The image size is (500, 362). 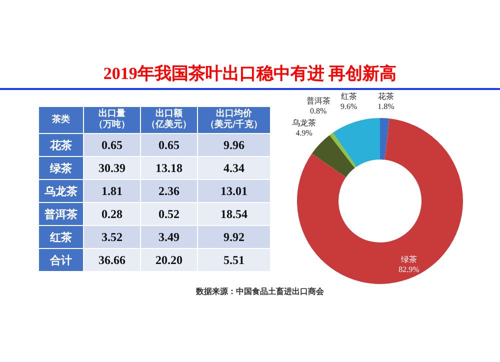 I want to click on y-tick-label: 花茶, so click(x=61, y=145).